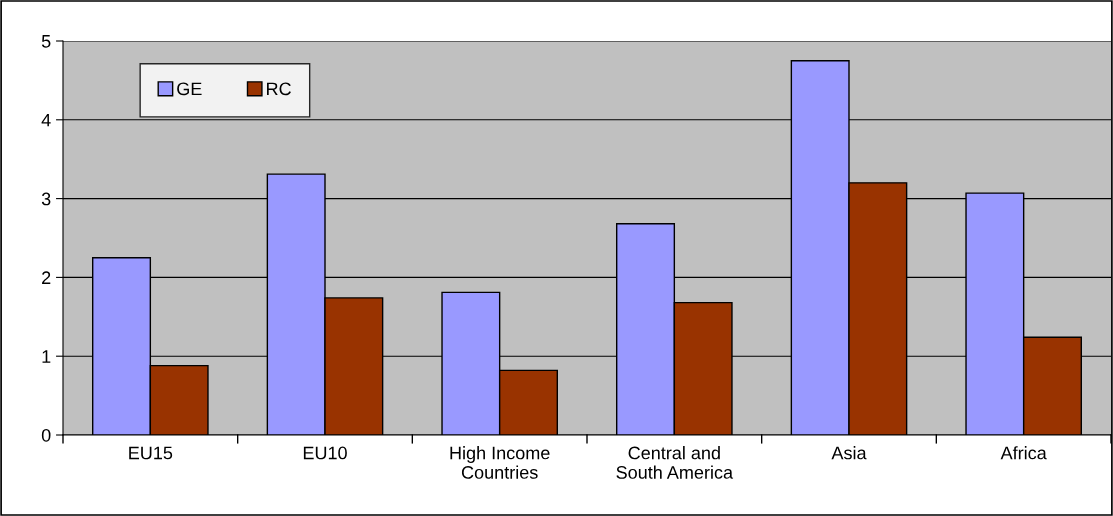 The height and width of the screenshot is (516, 1113). Describe the element at coordinates (151, 453) in the screenshot. I see `x-tick-label: EU15` at that location.